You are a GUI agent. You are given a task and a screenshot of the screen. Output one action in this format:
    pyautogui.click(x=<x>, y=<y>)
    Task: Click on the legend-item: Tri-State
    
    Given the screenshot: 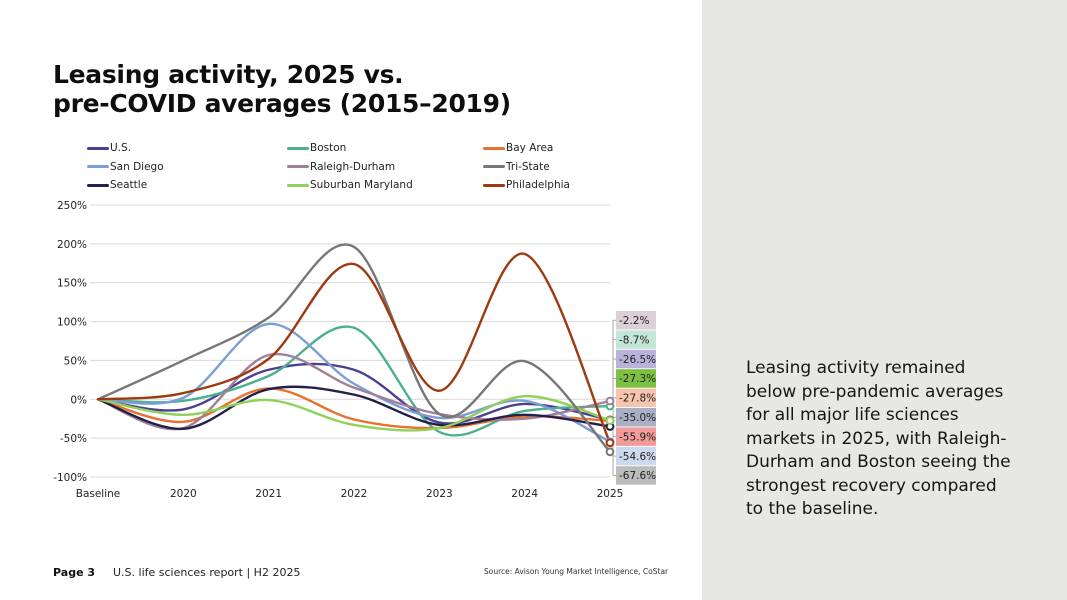 What is the action you would take?
    pyautogui.click(x=516, y=167)
    